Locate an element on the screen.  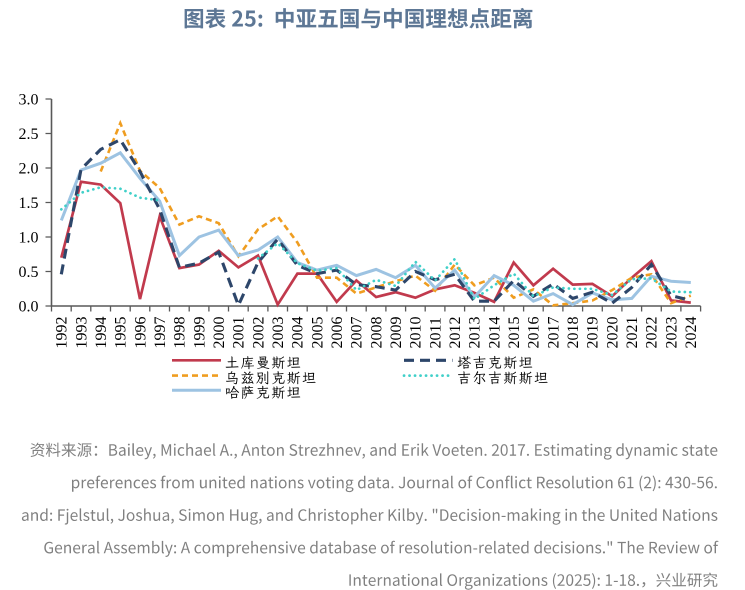
svg-text: 2.0 is located at coordinates (29, 168).